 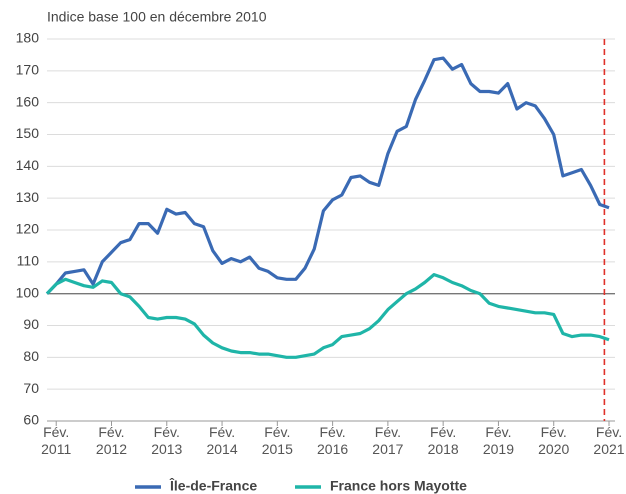 What do you see at coordinates (56, 440) in the screenshot?
I see `x-tick-label: Fév. 2011` at bounding box center [56, 440].